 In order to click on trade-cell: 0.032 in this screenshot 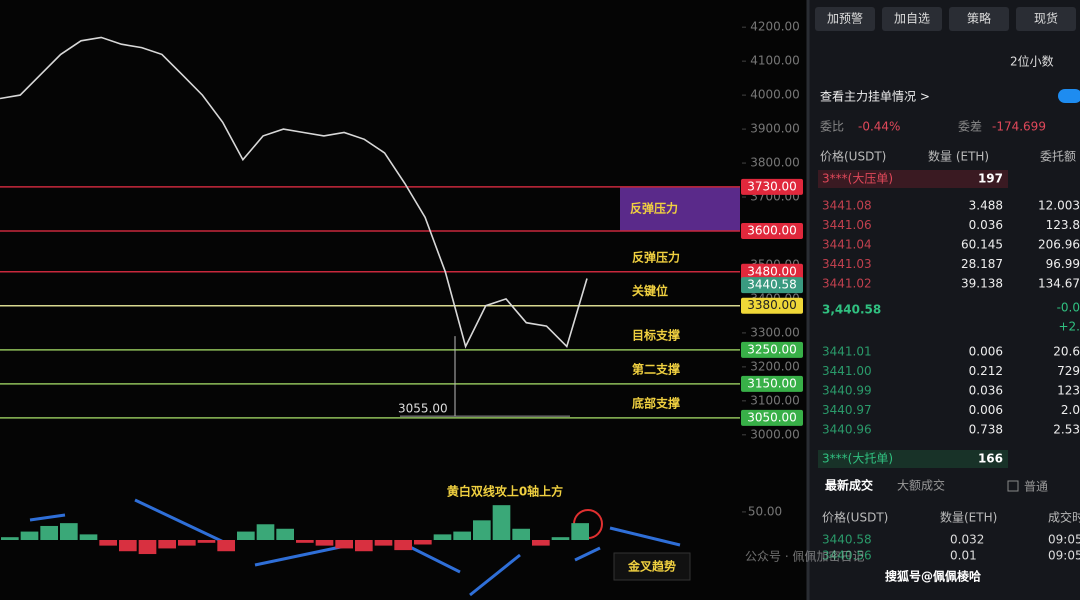, I will do `click(967, 540)`.